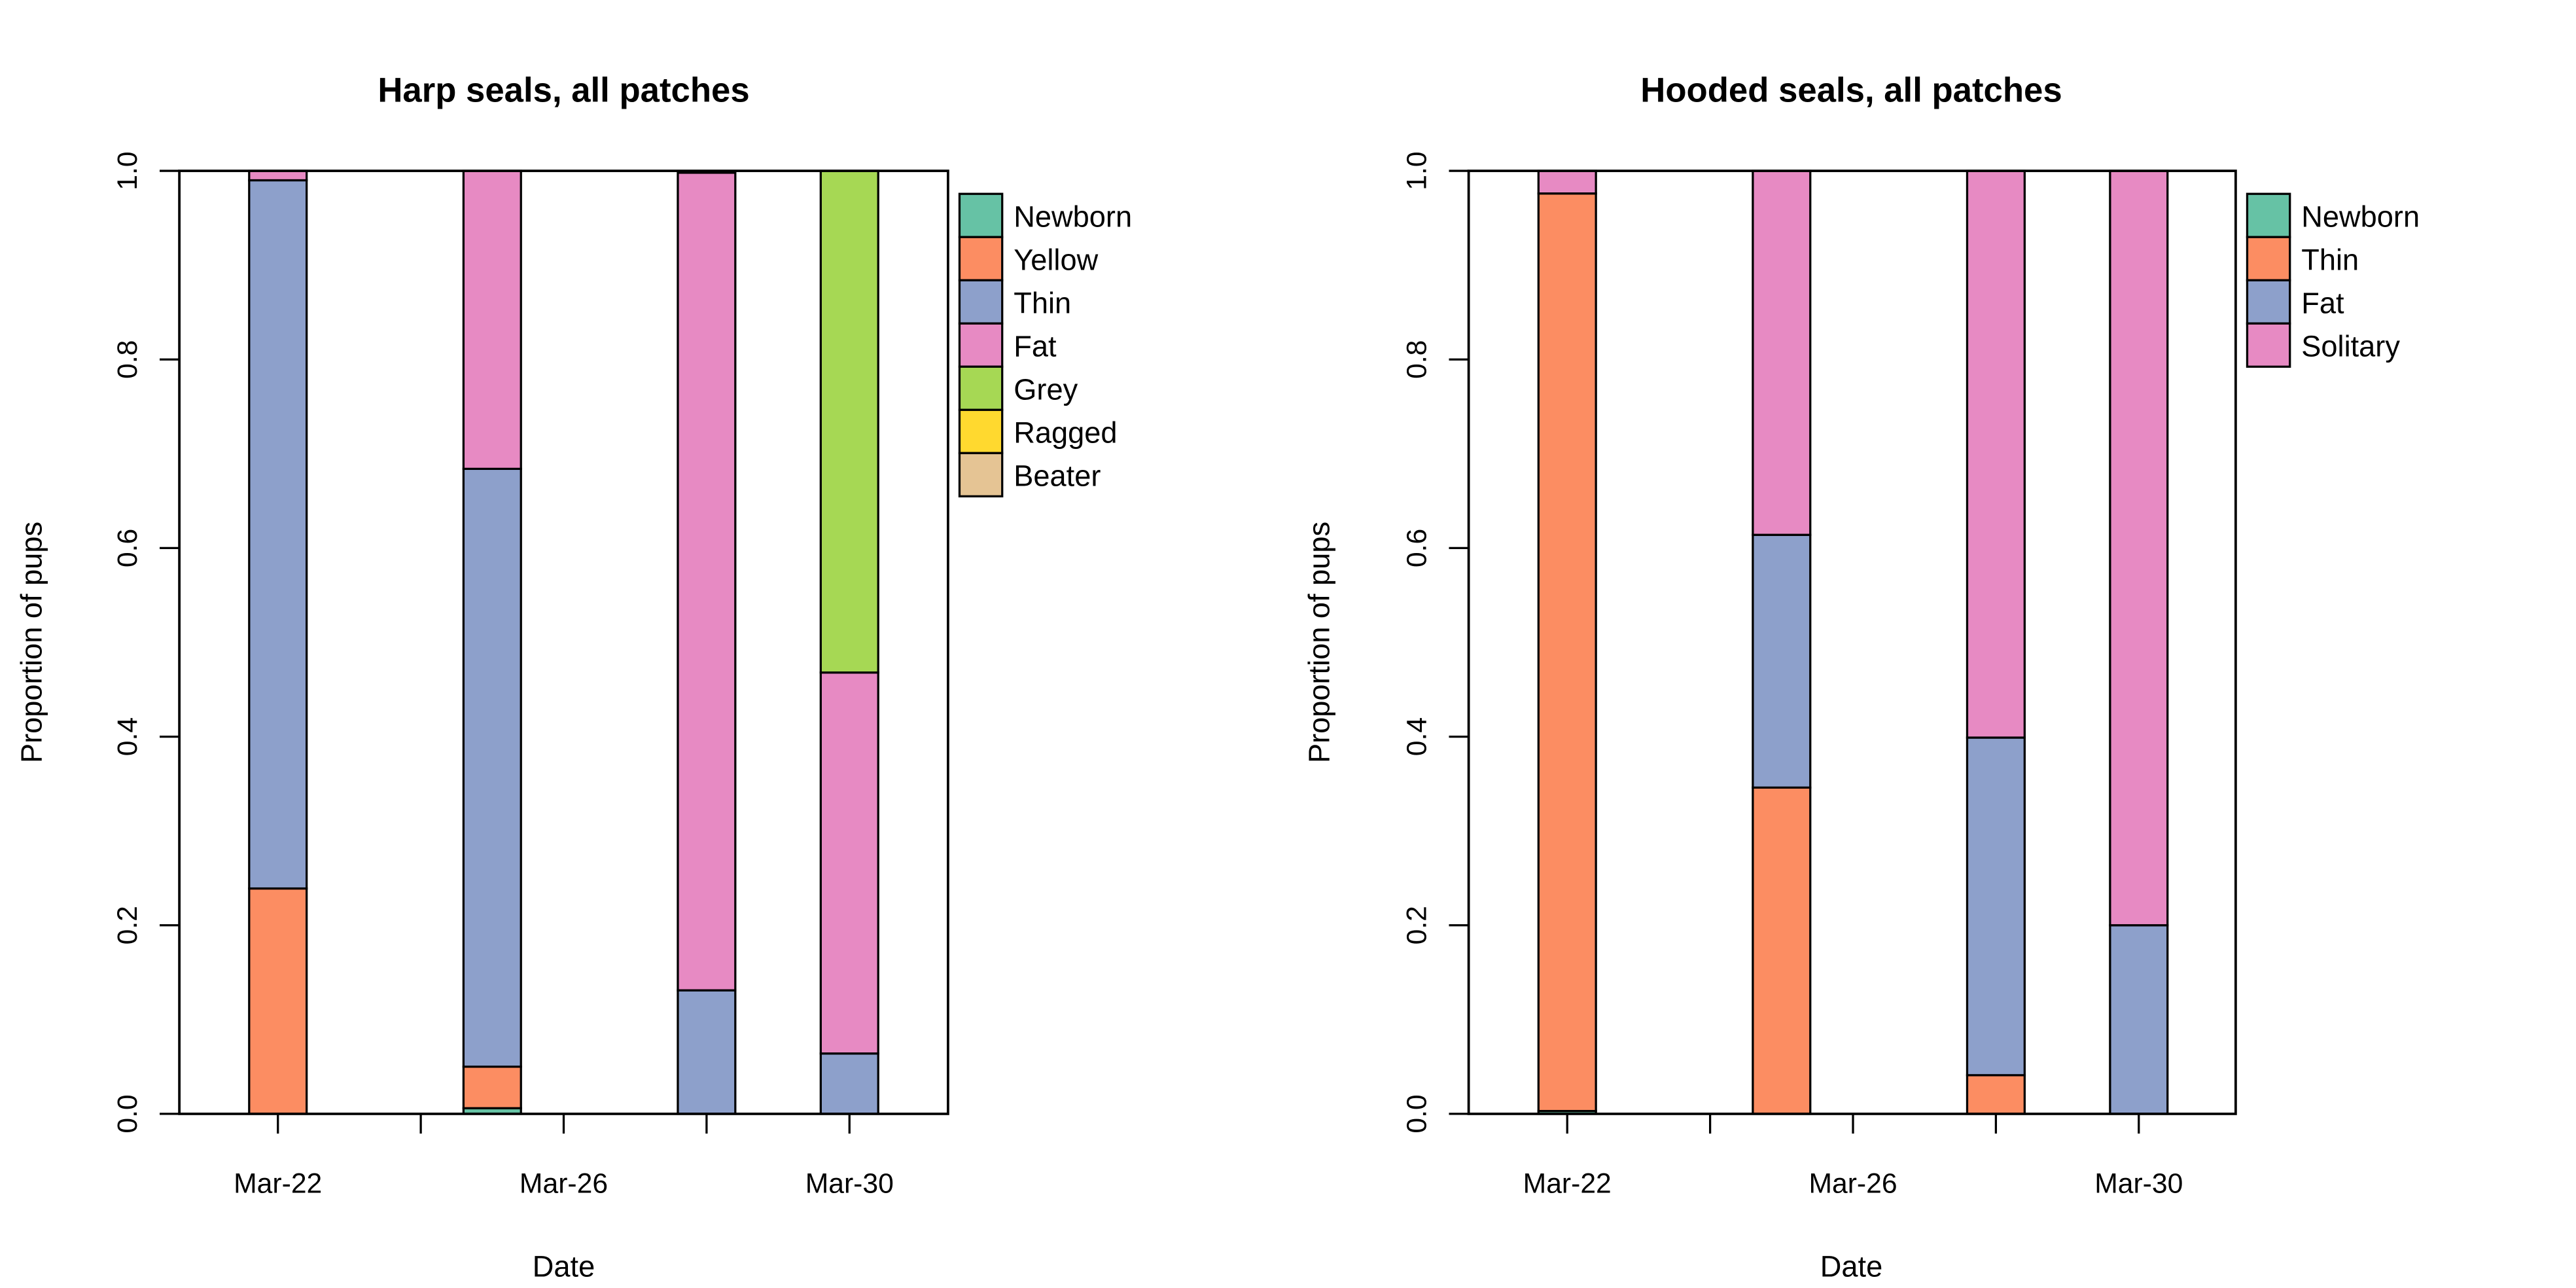 This screenshot has height=1288, width=2576. What do you see at coordinates (1057, 476) in the screenshot?
I see `legend-label: Beater` at bounding box center [1057, 476].